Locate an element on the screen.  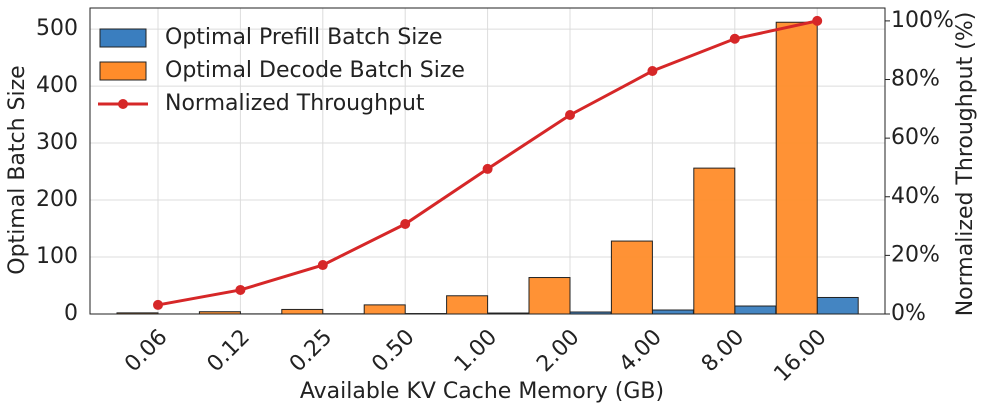
y-axis-label: Optimal Batch Size is located at coordinates (17, 169).